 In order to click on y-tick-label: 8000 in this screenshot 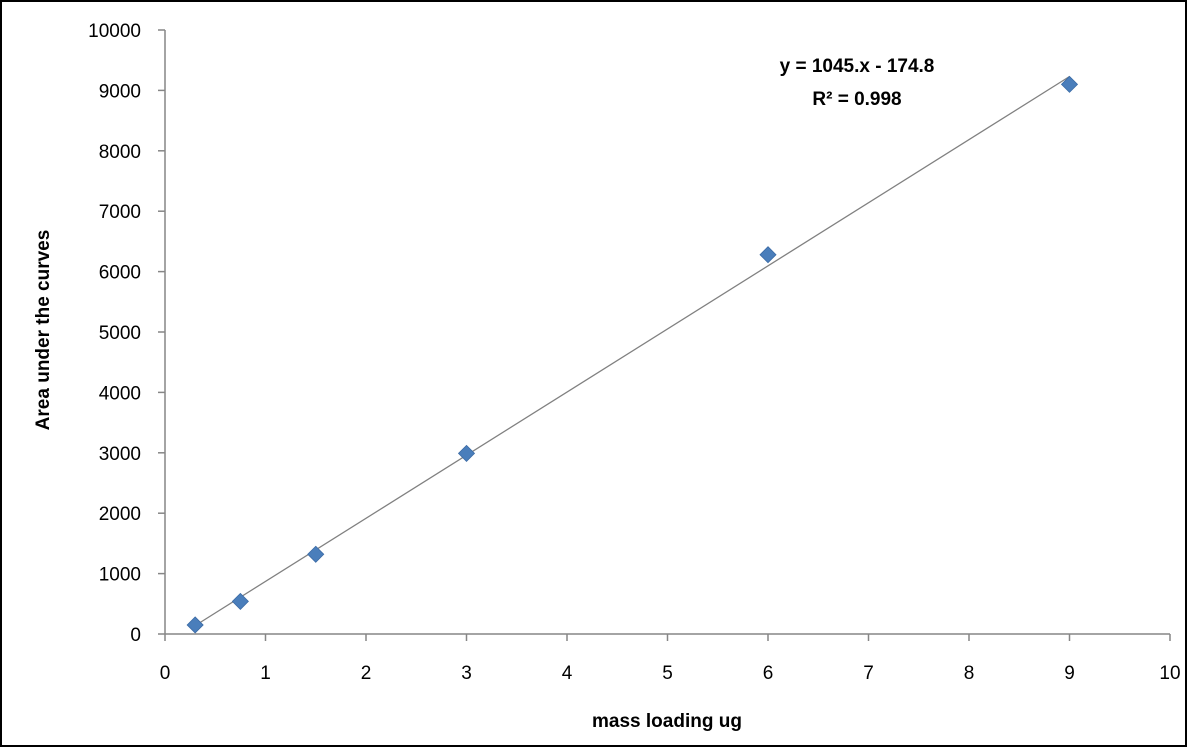, I will do `click(120, 152)`.